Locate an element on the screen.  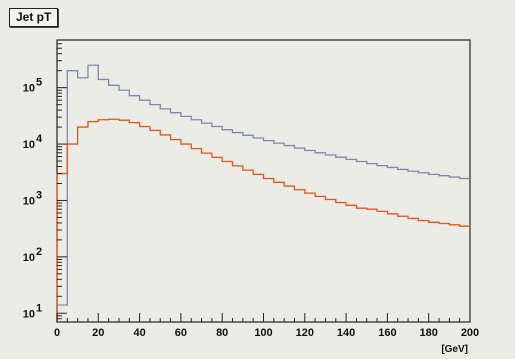
x-tick-label: 200 is located at coordinates (470, 333).